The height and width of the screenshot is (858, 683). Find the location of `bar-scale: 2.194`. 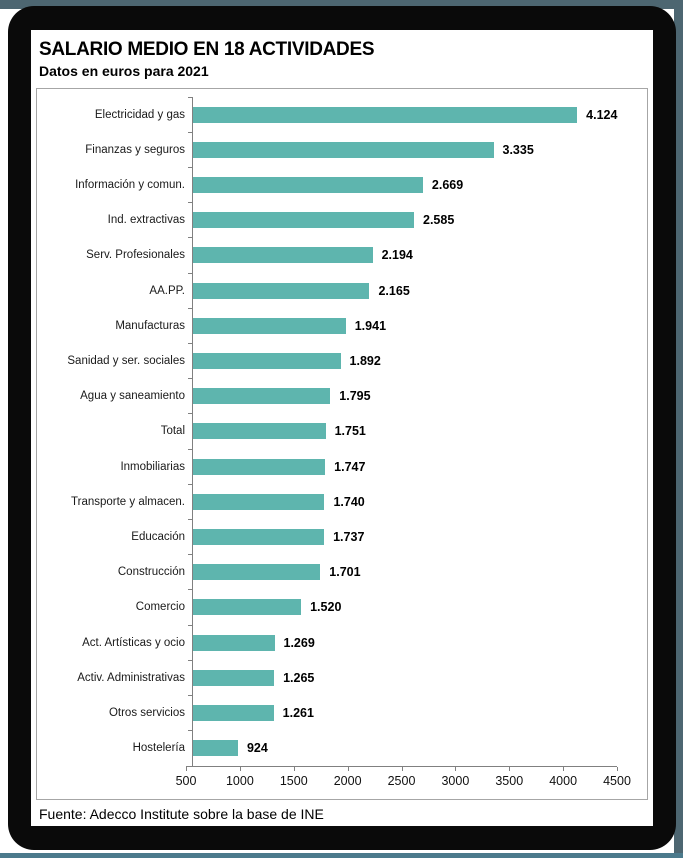

bar-scale: 2.194 is located at coordinates (405, 255).